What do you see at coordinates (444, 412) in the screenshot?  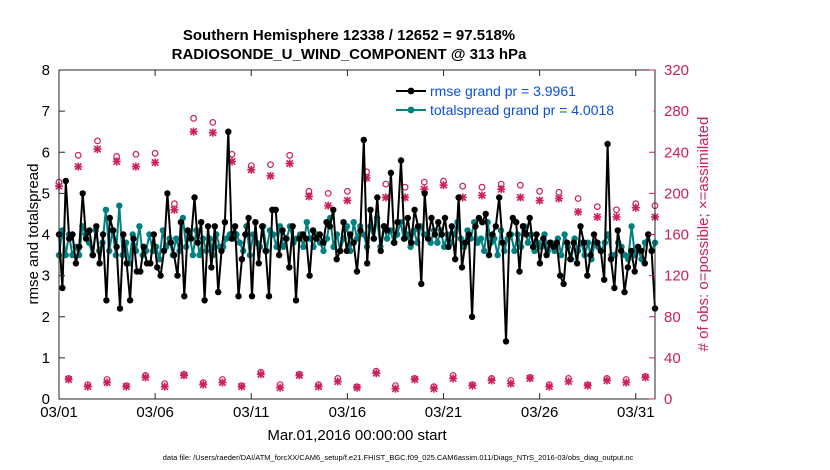 I see `x-tick-label: 03/21` at bounding box center [444, 412].